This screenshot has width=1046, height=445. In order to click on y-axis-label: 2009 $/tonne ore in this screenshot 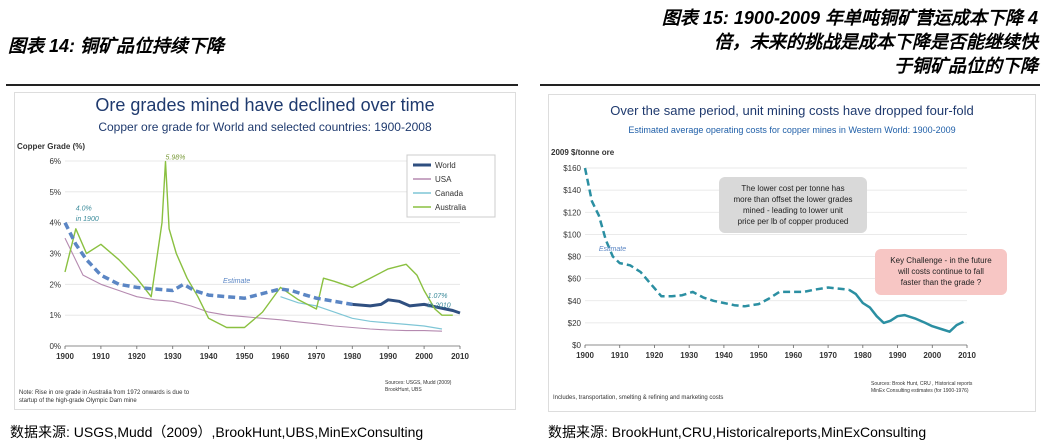, I will do `click(583, 152)`.